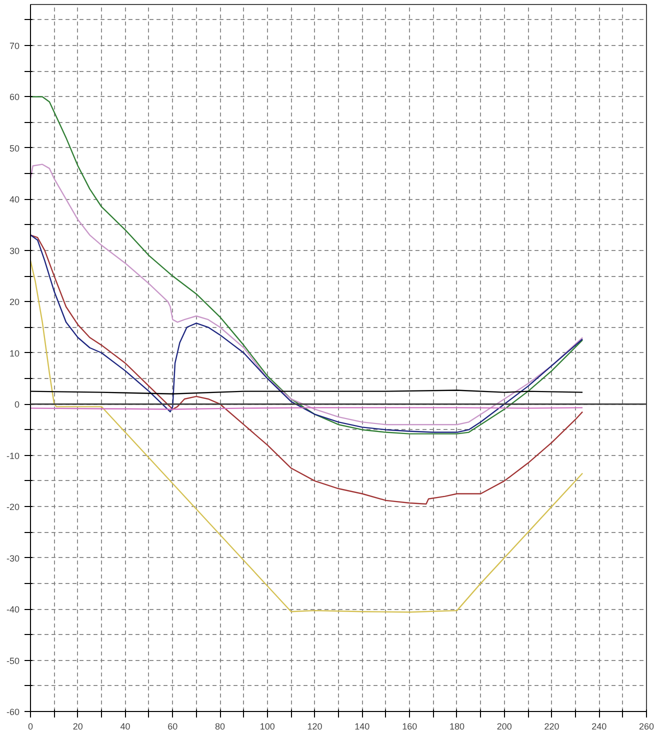  I want to click on x-tick-label: 80, so click(220, 727).